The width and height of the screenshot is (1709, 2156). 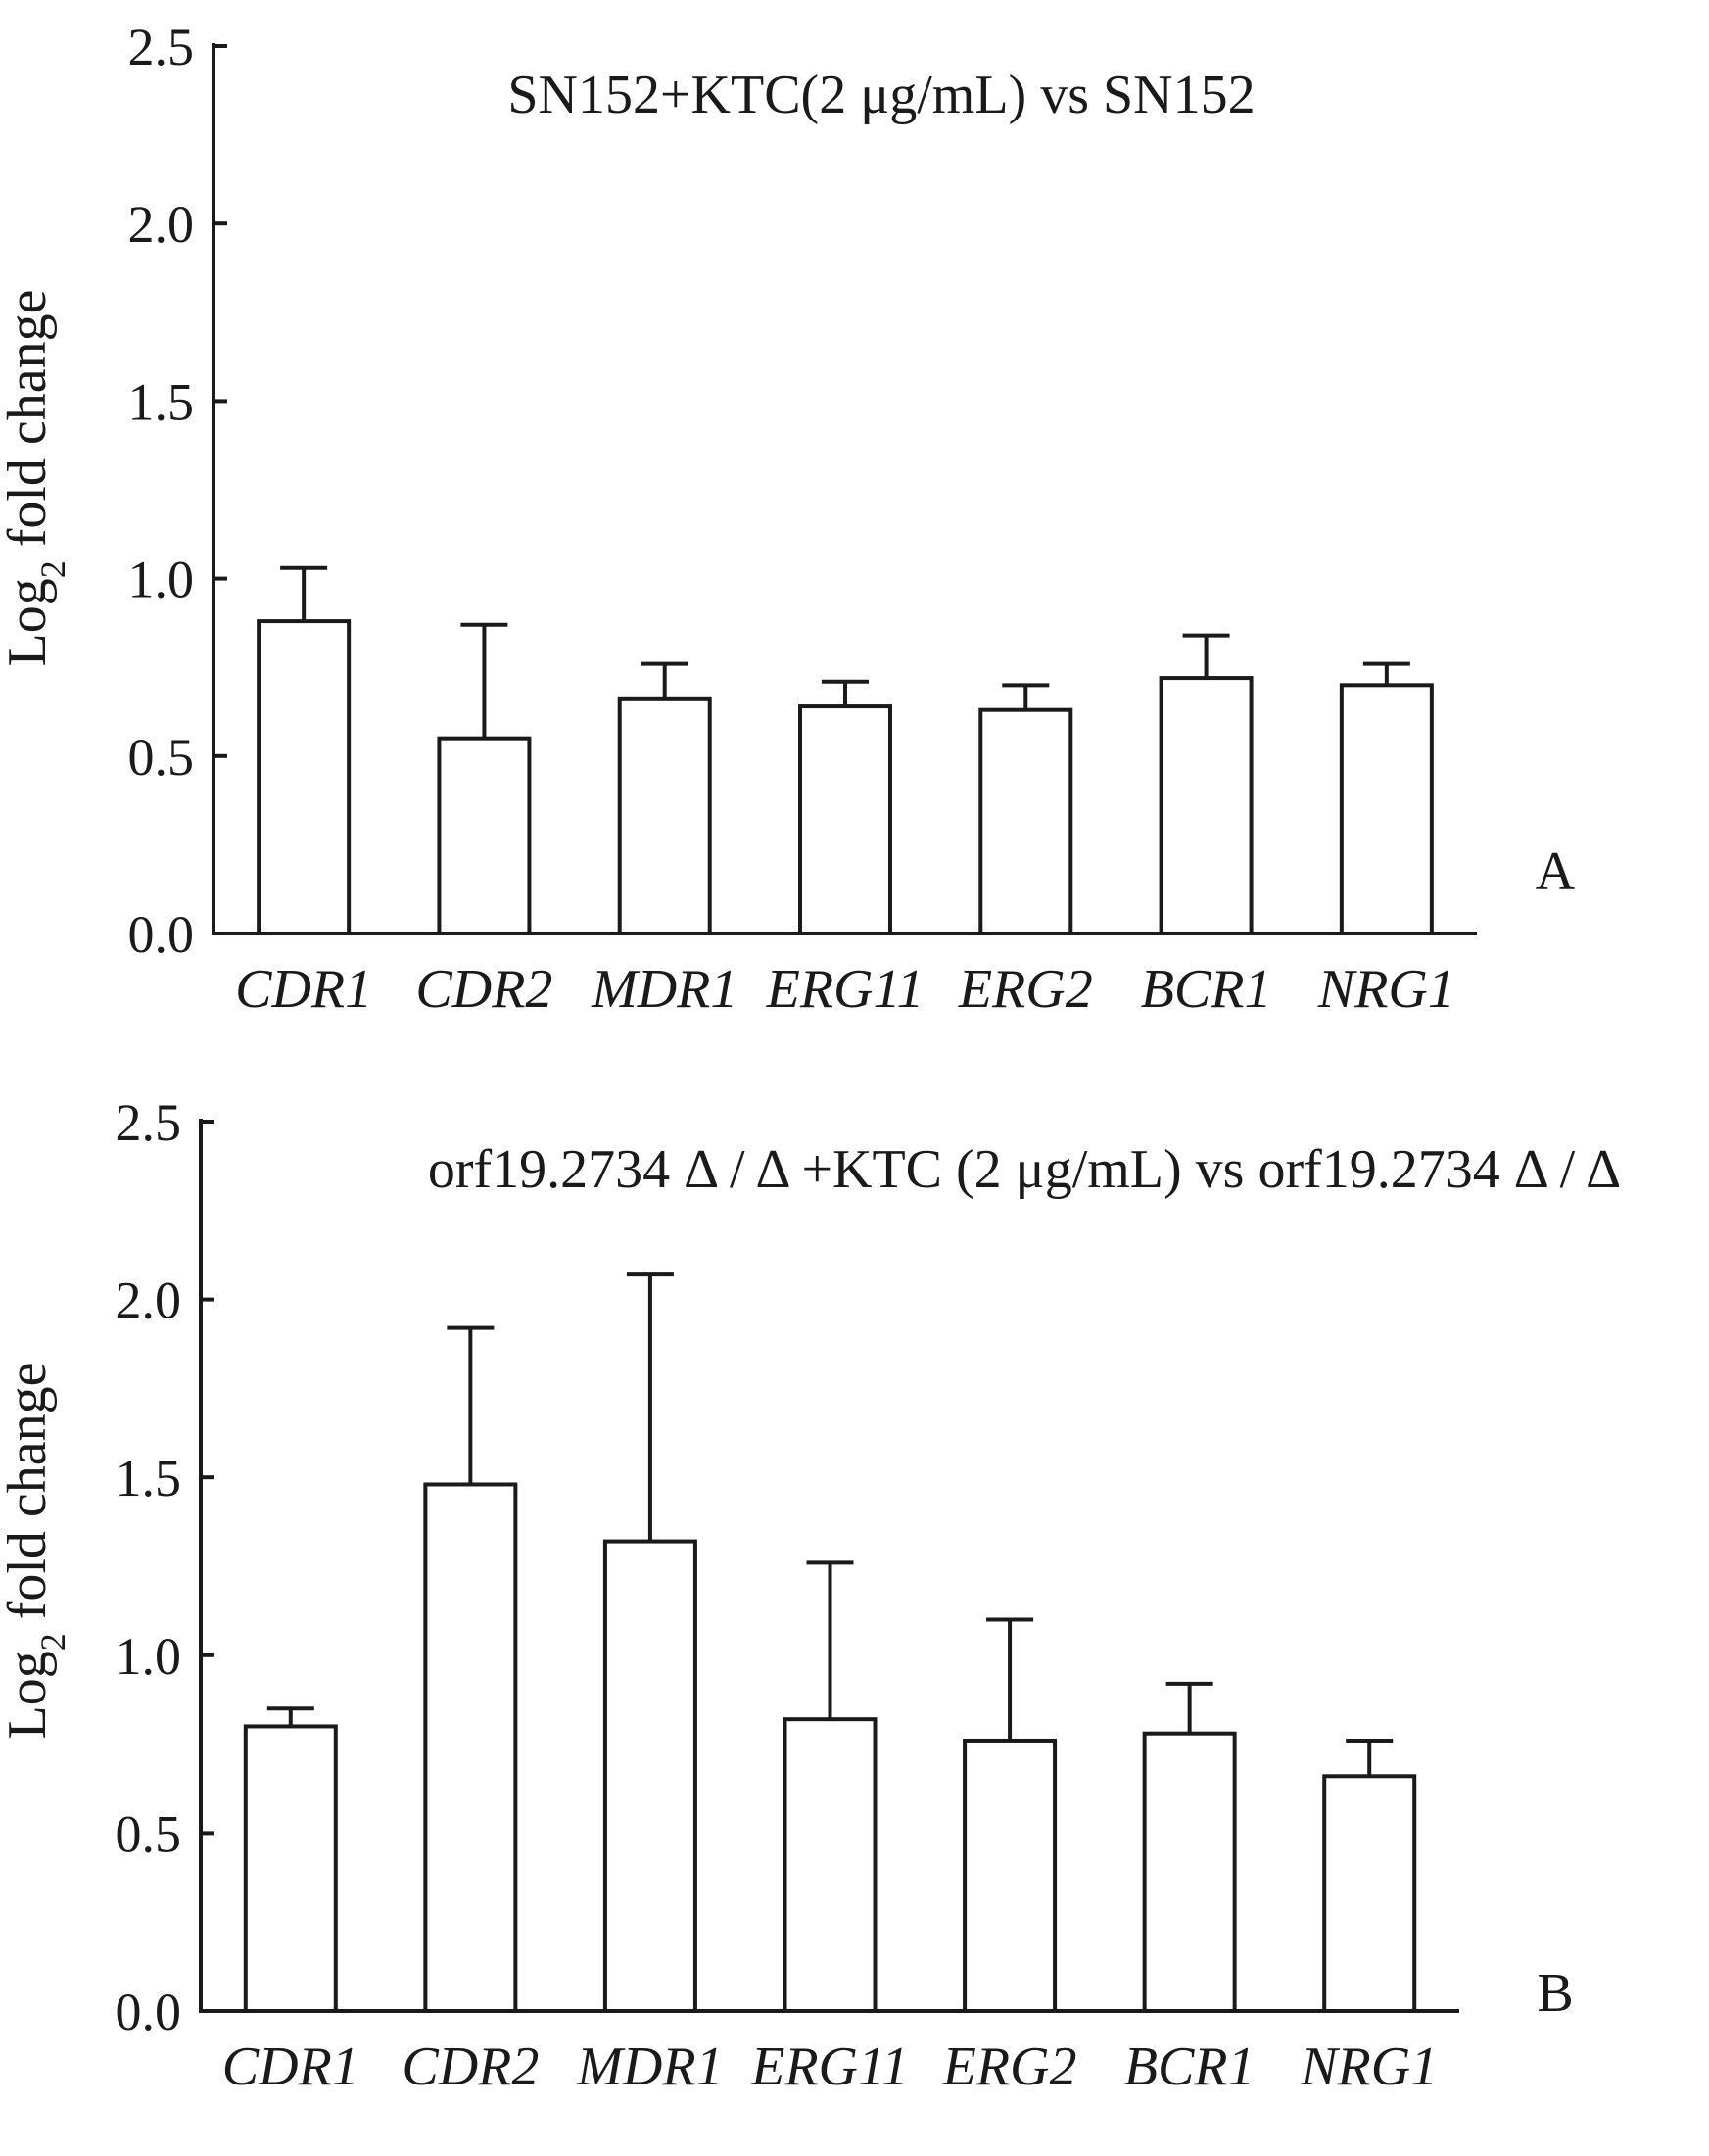 I want to click on bars-a, so click(x=845, y=777).